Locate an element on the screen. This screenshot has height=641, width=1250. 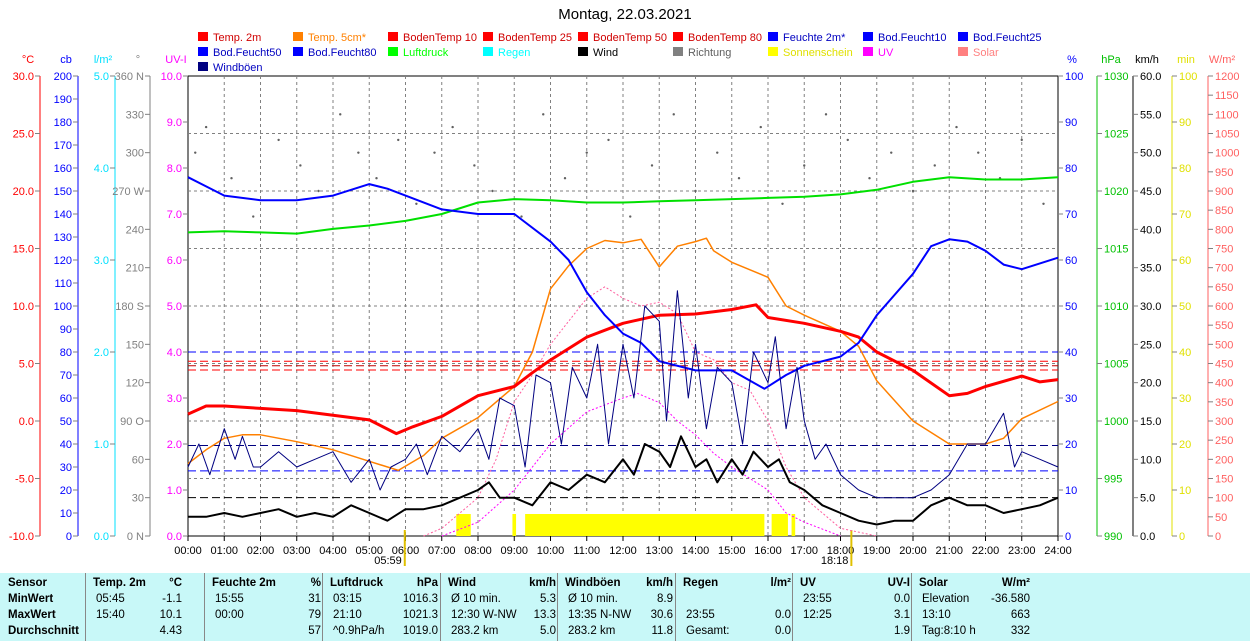
axis-tick-label: 1150 is located at coordinates (1227, 96).